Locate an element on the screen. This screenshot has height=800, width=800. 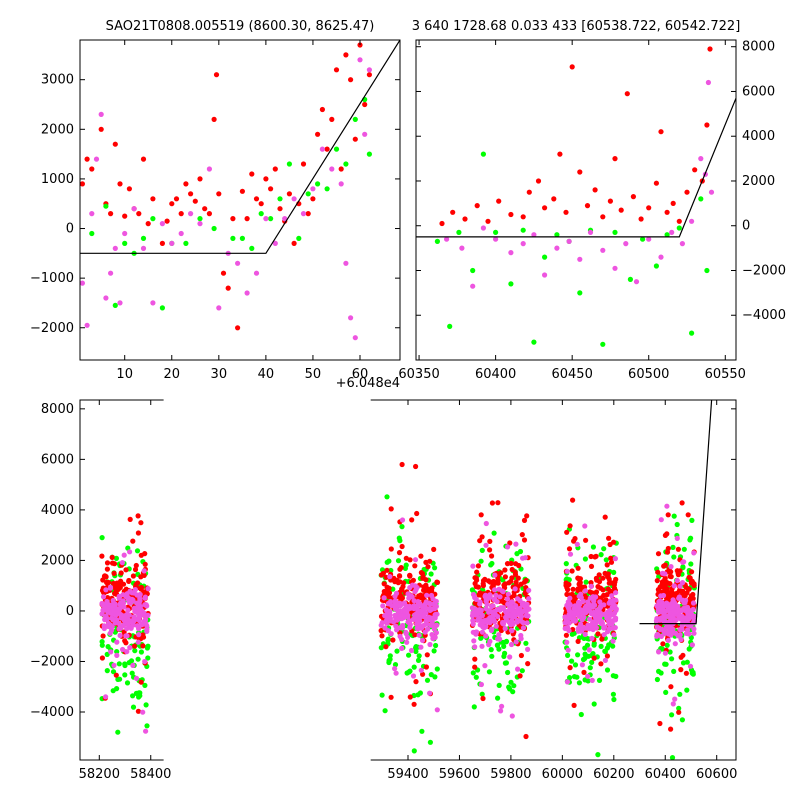
x-tick-label: 30 is located at coordinates (219, 374).